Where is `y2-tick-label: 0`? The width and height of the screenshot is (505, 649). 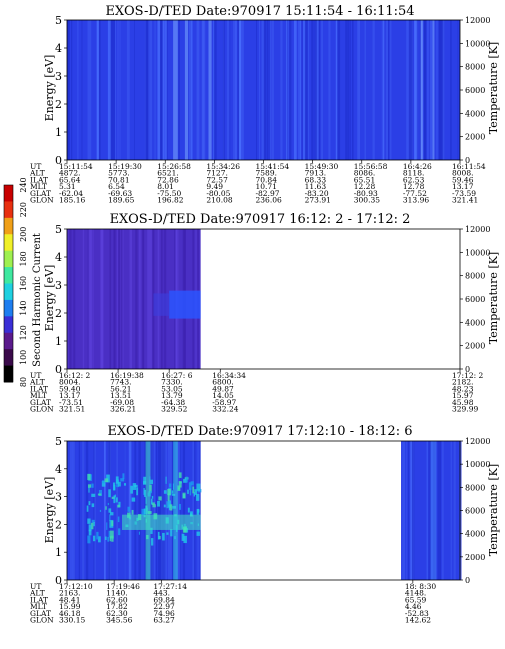
y2-tick-label: 0 is located at coordinates (467, 160).